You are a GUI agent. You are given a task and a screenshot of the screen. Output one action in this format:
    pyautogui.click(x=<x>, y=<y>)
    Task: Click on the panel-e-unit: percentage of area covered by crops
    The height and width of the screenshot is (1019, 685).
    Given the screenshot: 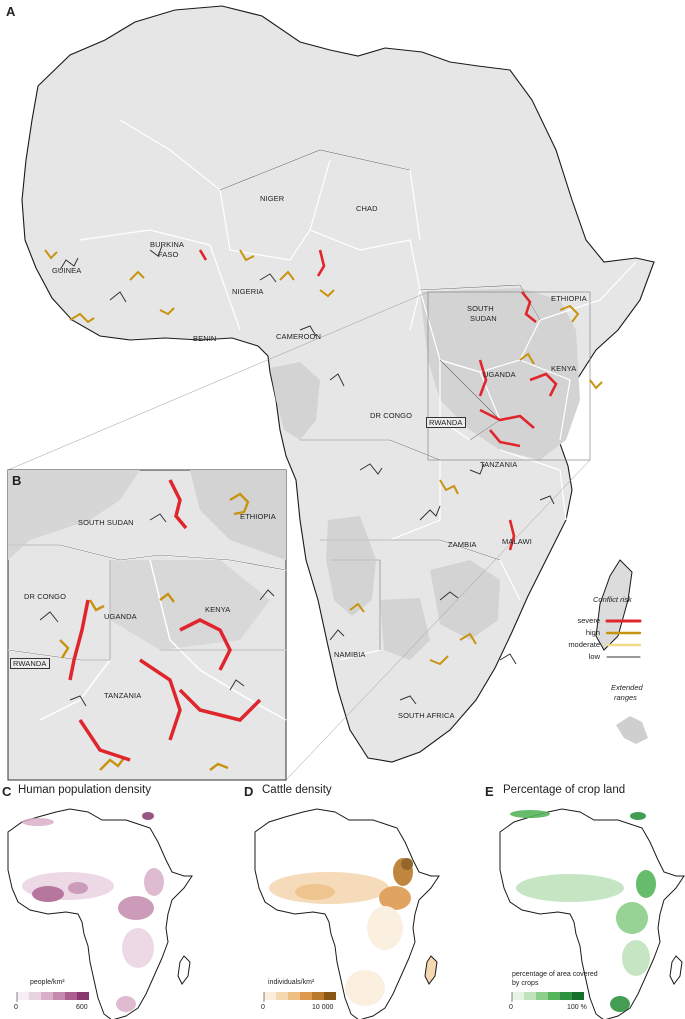 What is the action you would take?
    pyautogui.click(x=555, y=979)
    